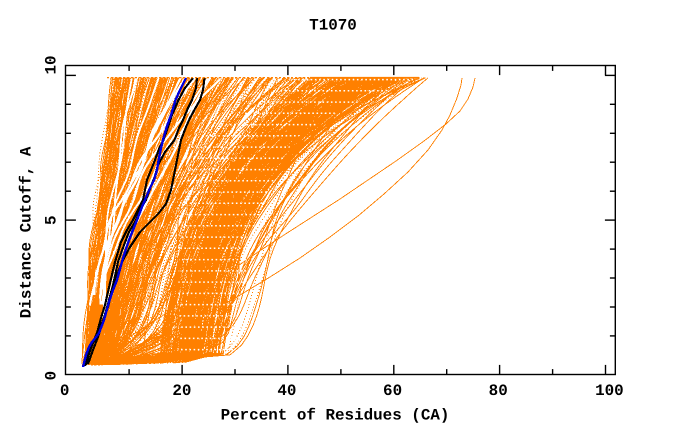 This screenshot has height=440, width=680. I want to click on svg-text: Distance Cutoff, A, so click(27, 232).